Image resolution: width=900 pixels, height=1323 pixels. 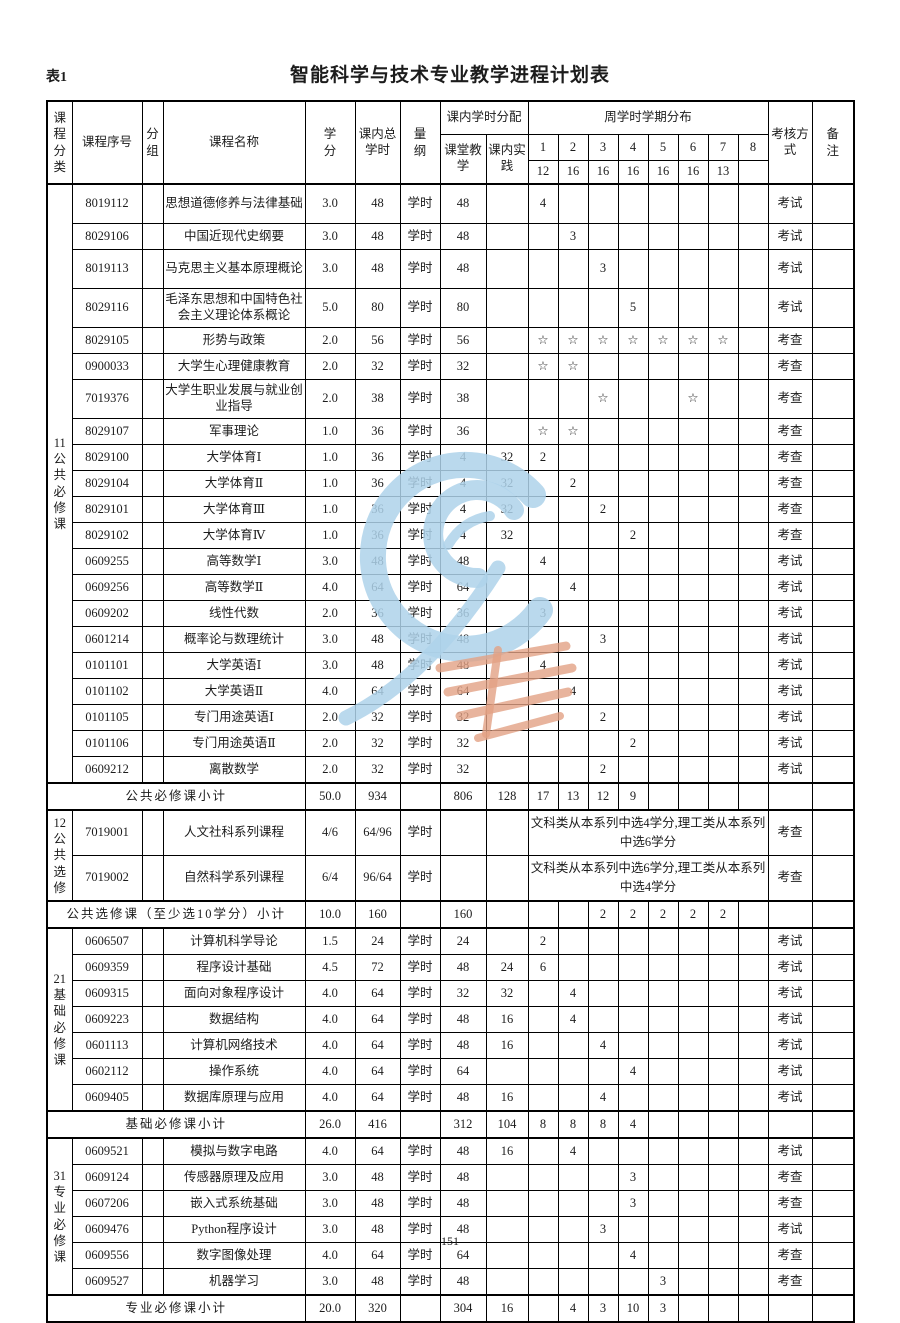 What do you see at coordinates (507, 159) in the screenshot?
I see `header-inclass-practice: 课内实践` at bounding box center [507, 159].